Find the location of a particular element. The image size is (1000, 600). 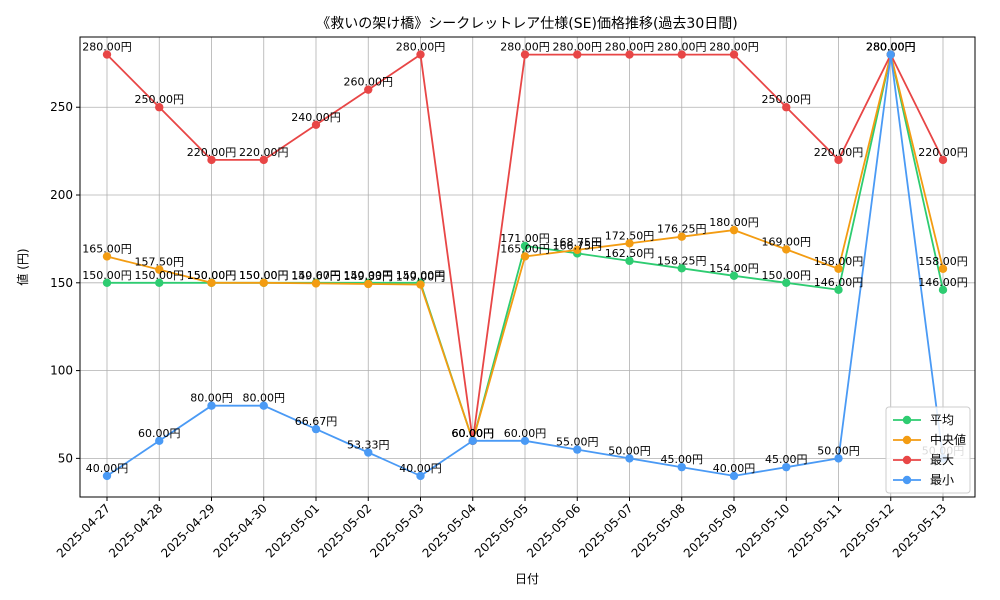

x-tick-label: 2025-05-06 is located at coordinates (553, 530).